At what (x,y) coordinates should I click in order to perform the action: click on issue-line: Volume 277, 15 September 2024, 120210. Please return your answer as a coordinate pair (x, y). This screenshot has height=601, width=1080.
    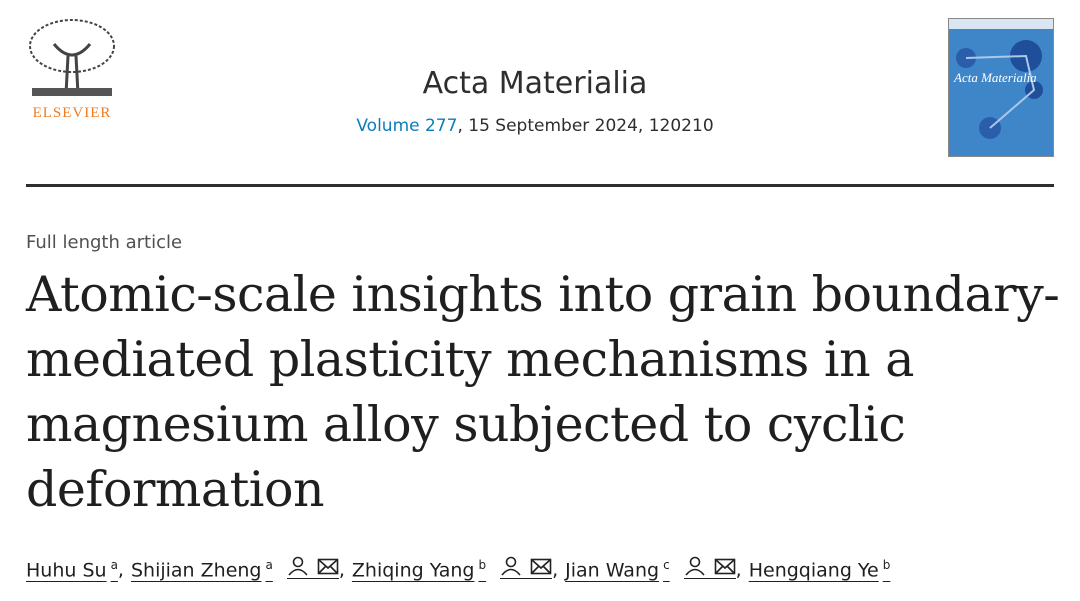
    Looking at the image, I should click on (535, 126).